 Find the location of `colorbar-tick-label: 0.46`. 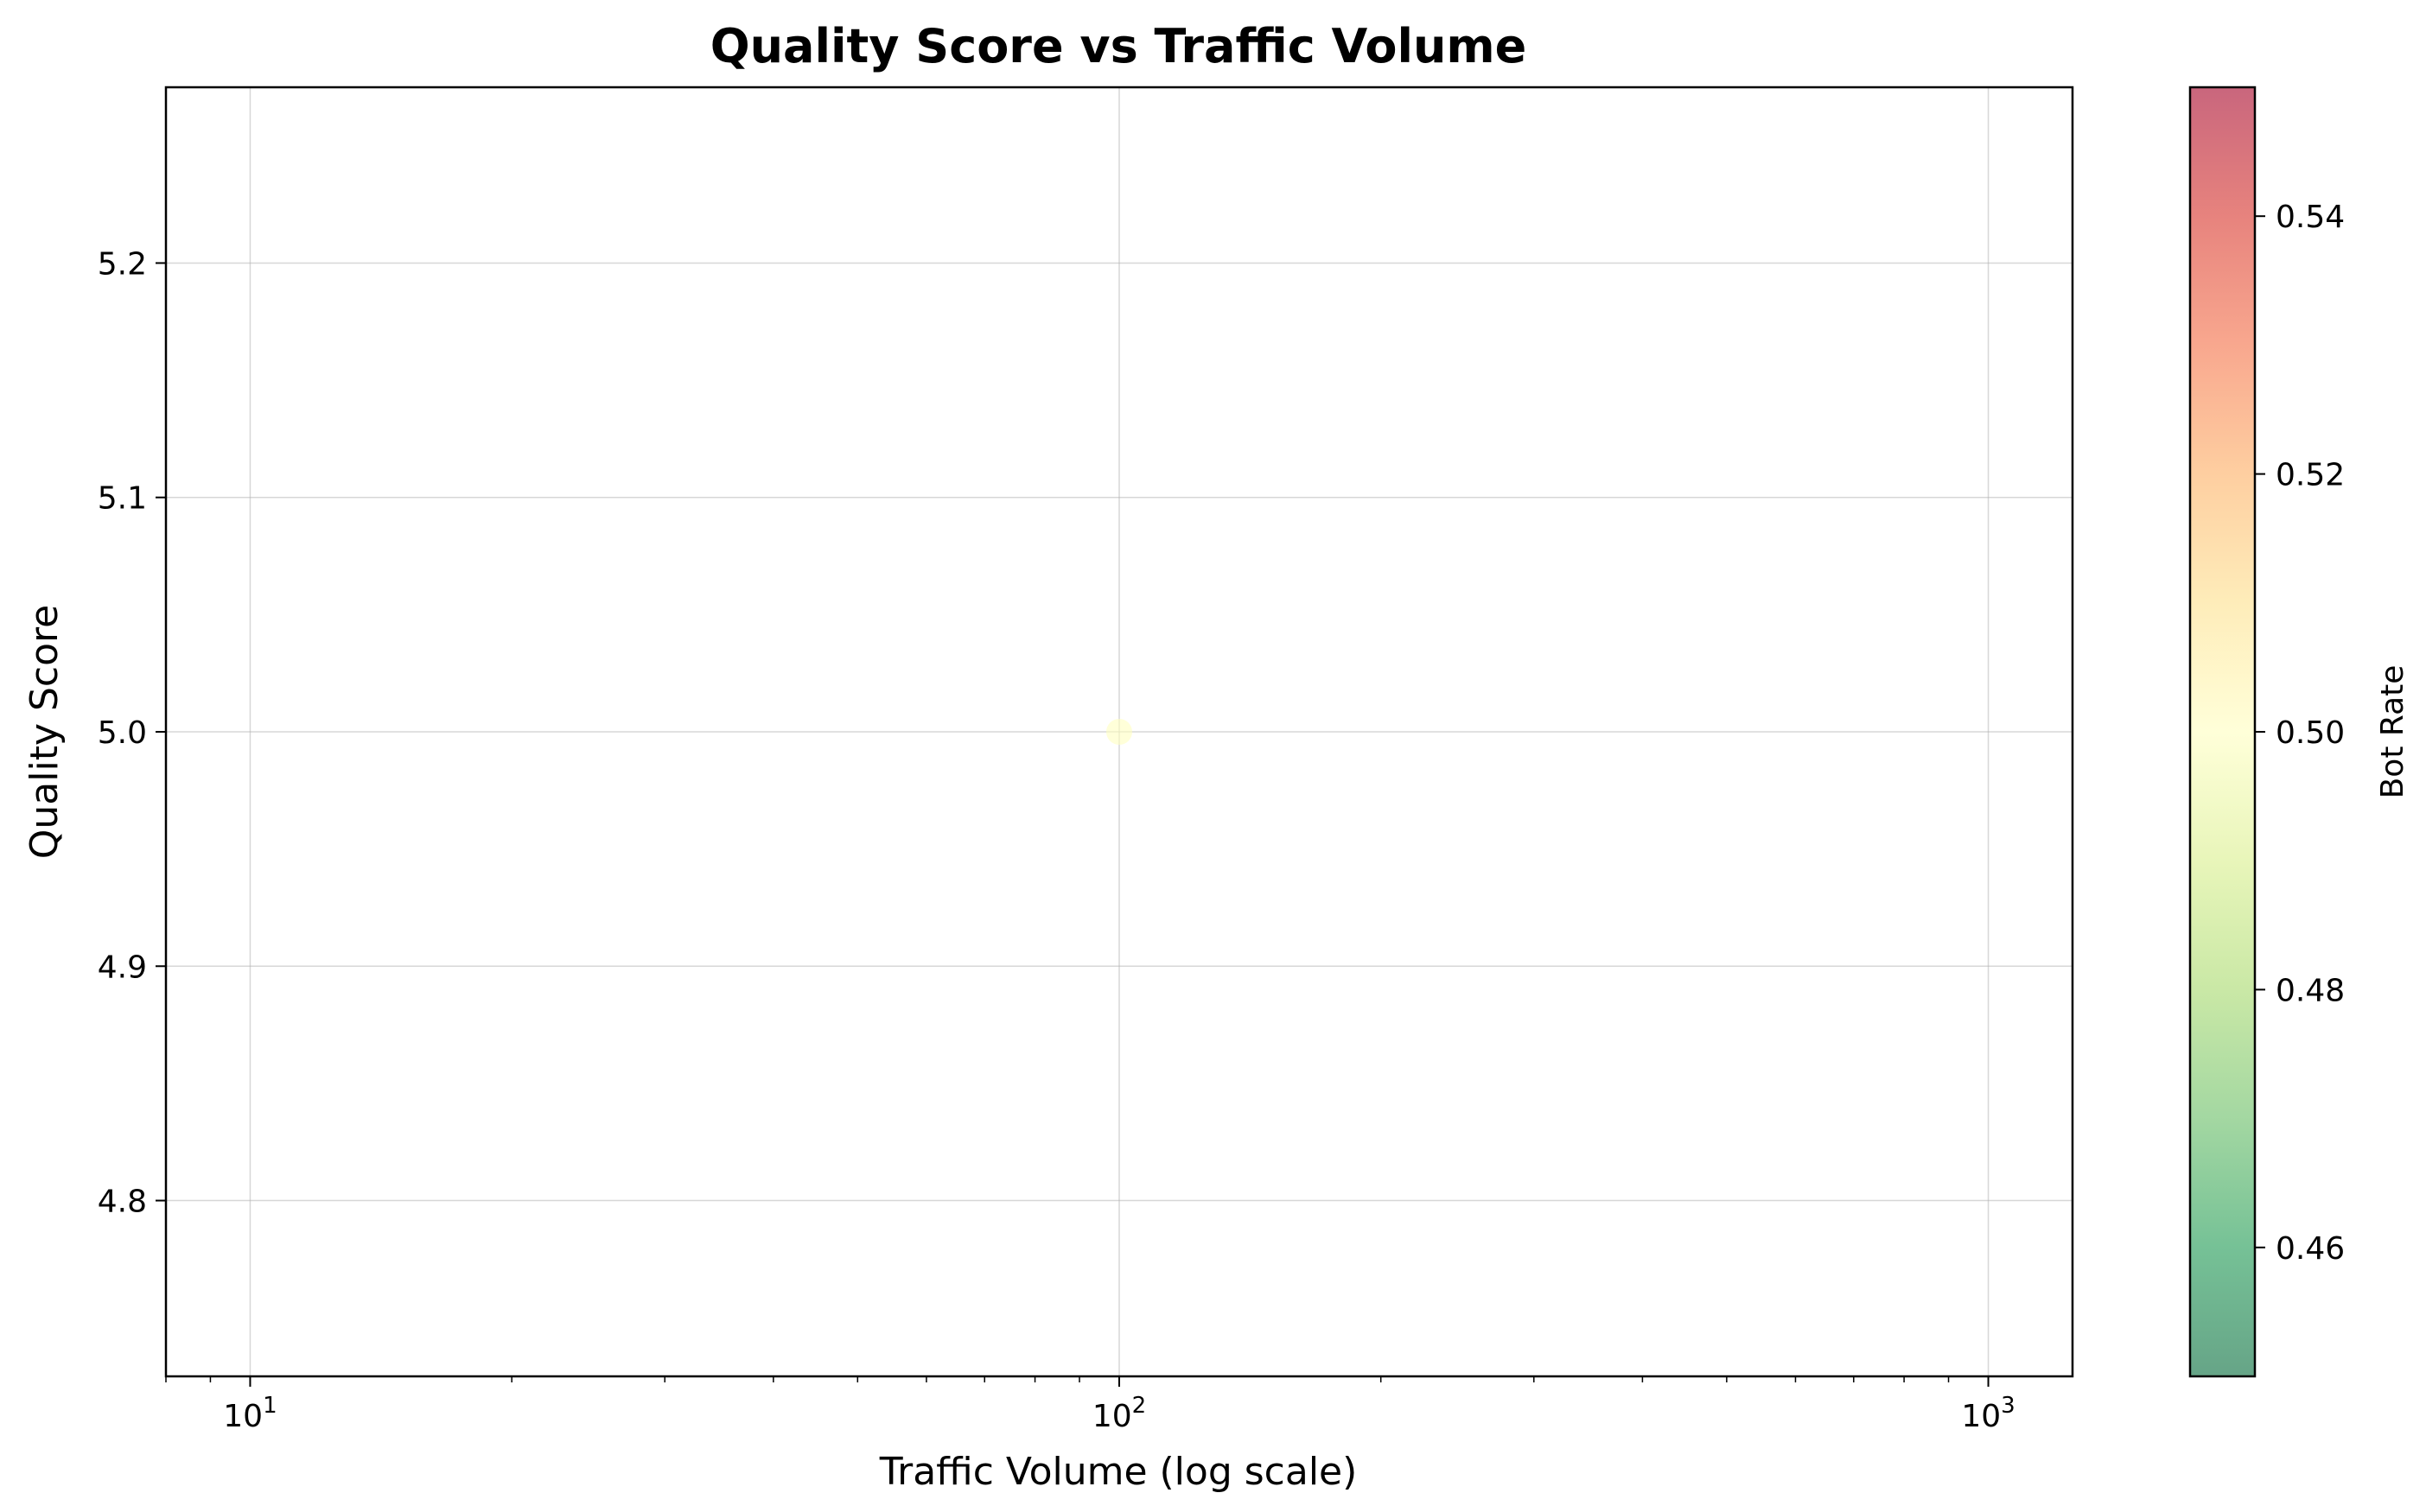

colorbar-tick-label: 0.46 is located at coordinates (2310, 1249).